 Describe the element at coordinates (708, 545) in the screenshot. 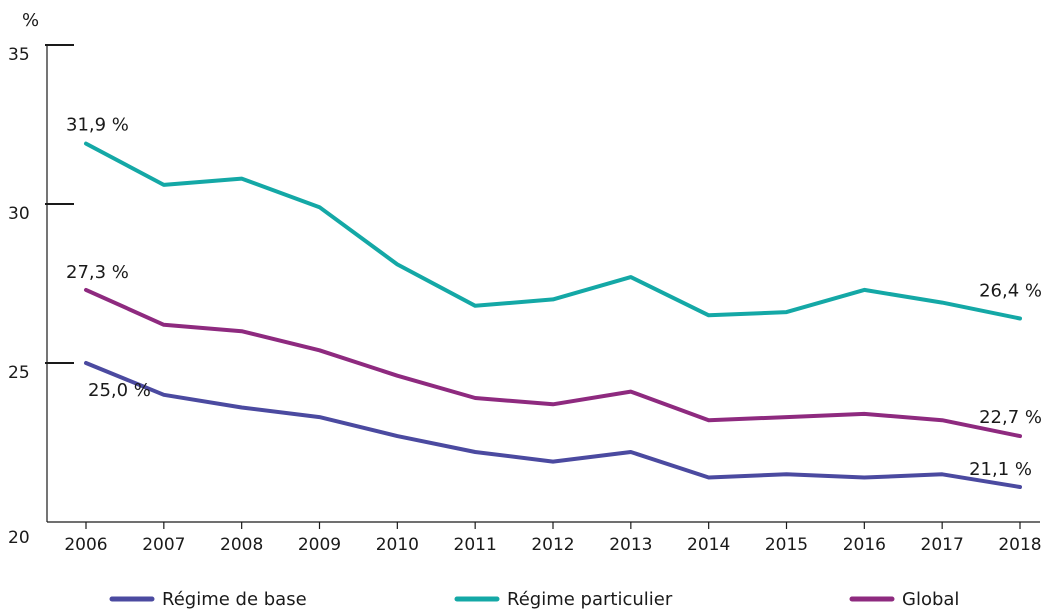

I see `x-tick-label: 2014` at that location.